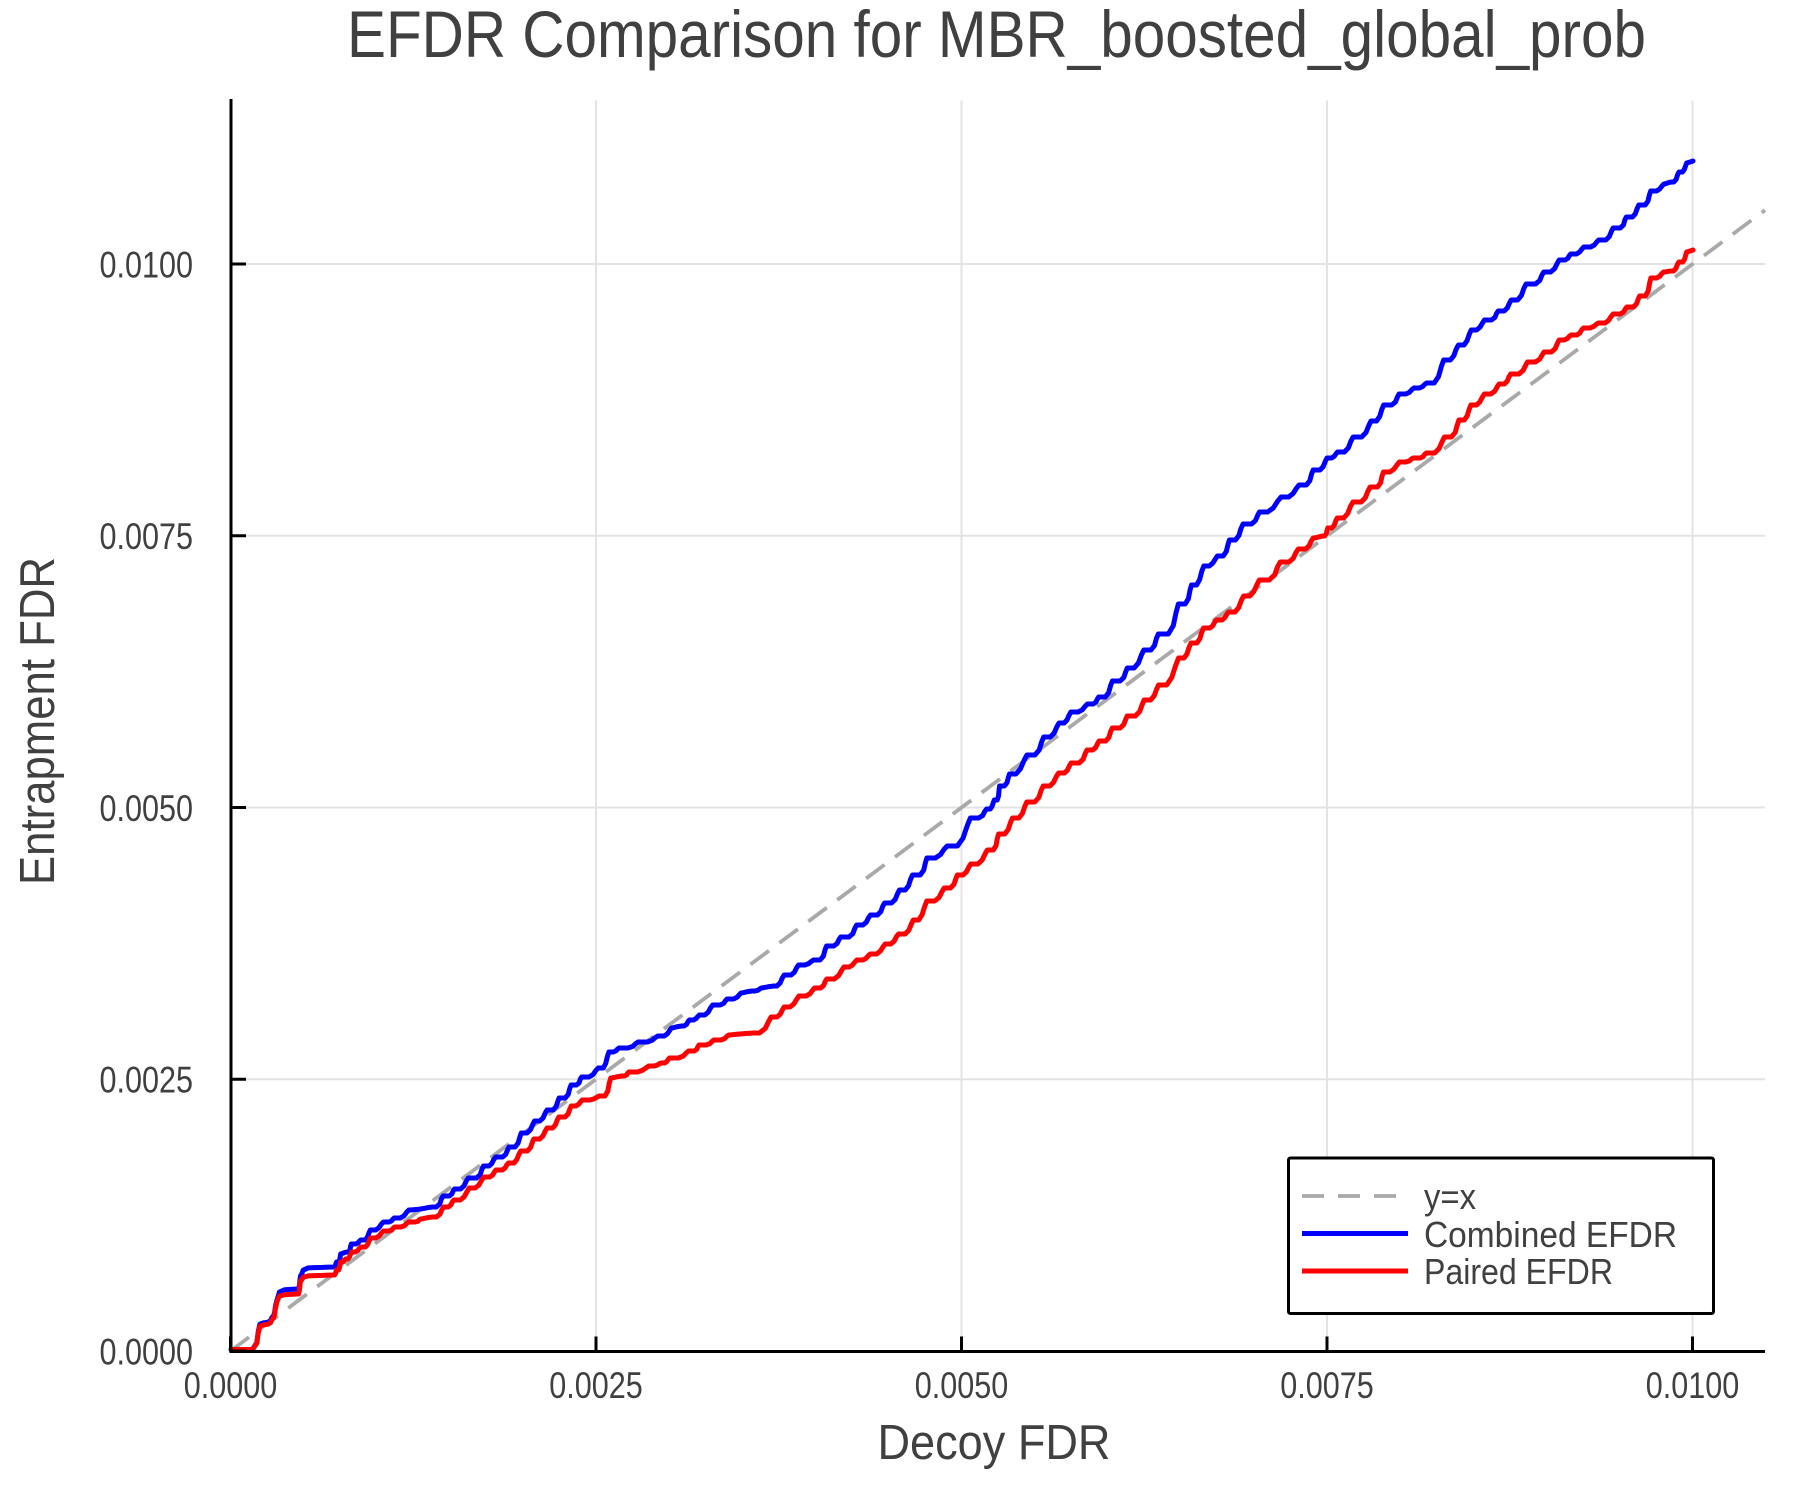 Image resolution: width=1800 pixels, height=1500 pixels. What do you see at coordinates (1450, 1196) in the screenshot?
I see `svg-text: y=x` at bounding box center [1450, 1196].